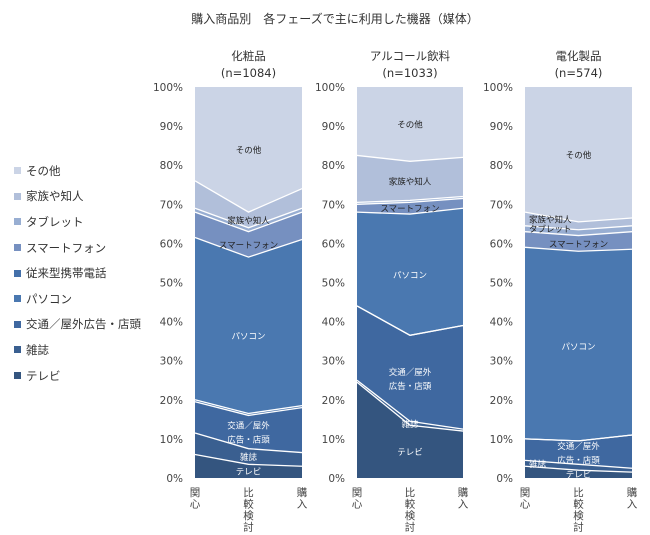 The width and height of the screenshot is (650, 535). What do you see at coordinates (66, 273) in the screenshot?
I see `legend-label: 従来型携帯電話` at bounding box center [66, 273].